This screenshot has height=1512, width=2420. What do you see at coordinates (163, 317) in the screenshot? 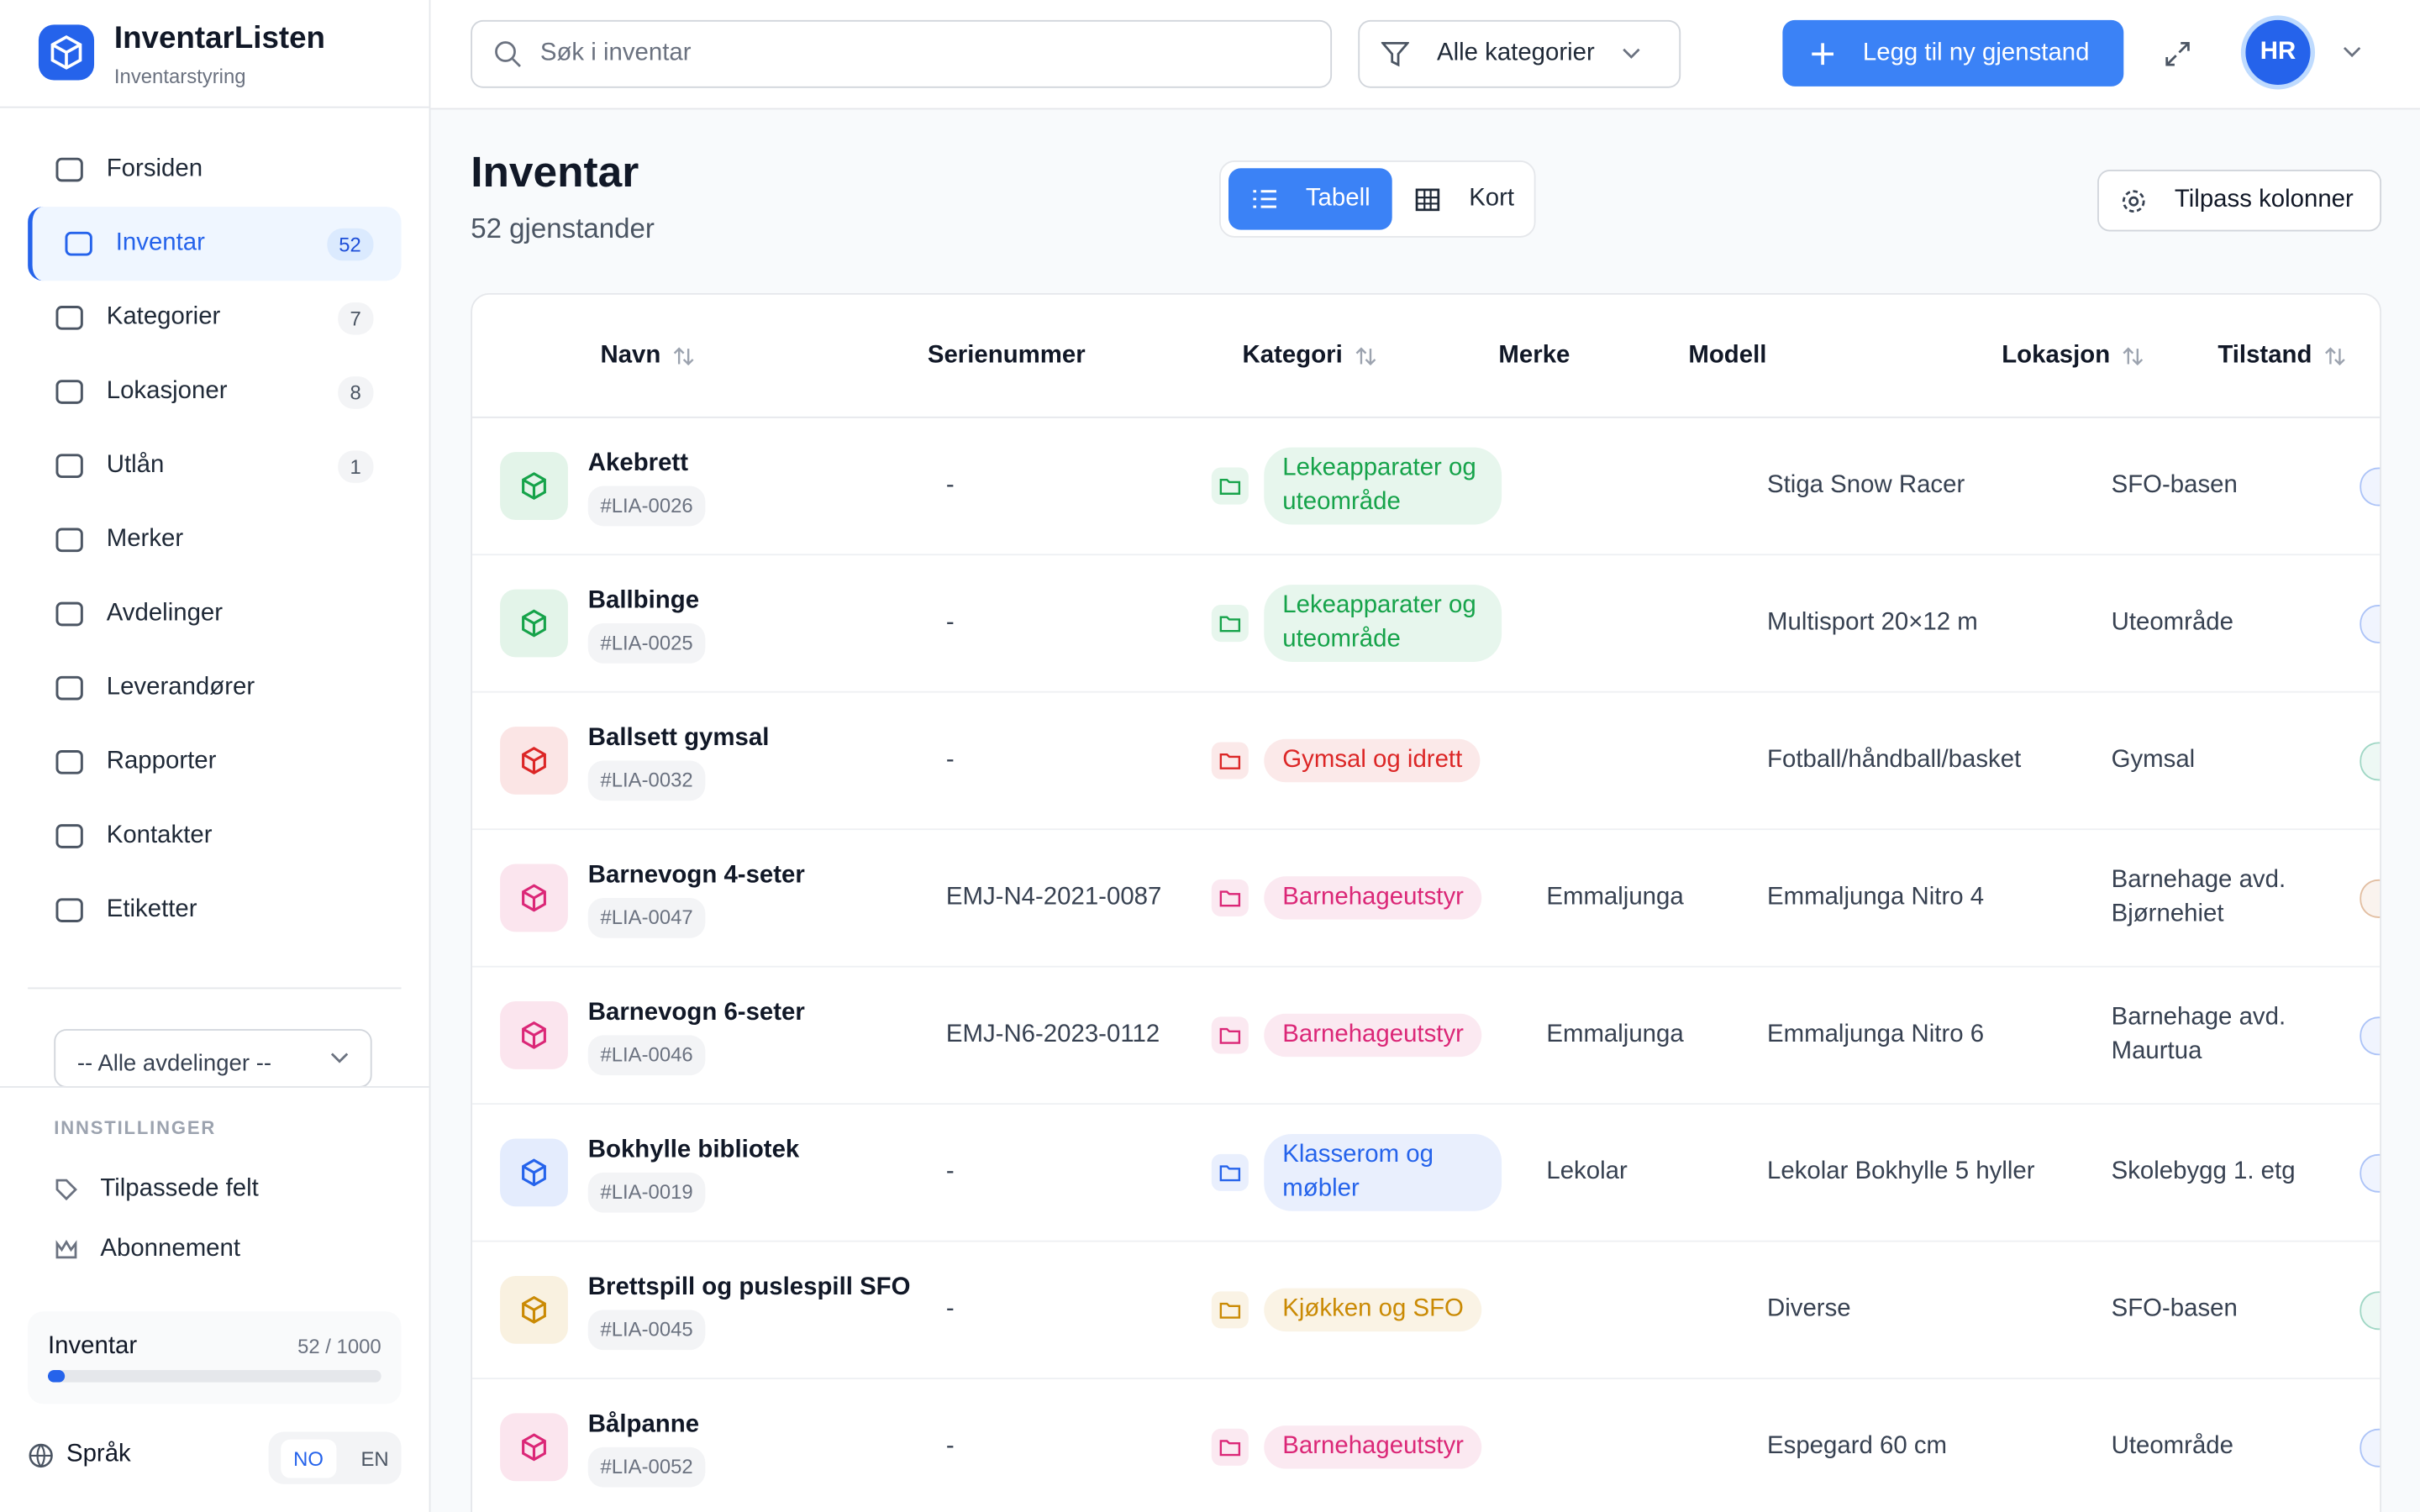
I see `nav-label: Kategorier` at bounding box center [163, 317].